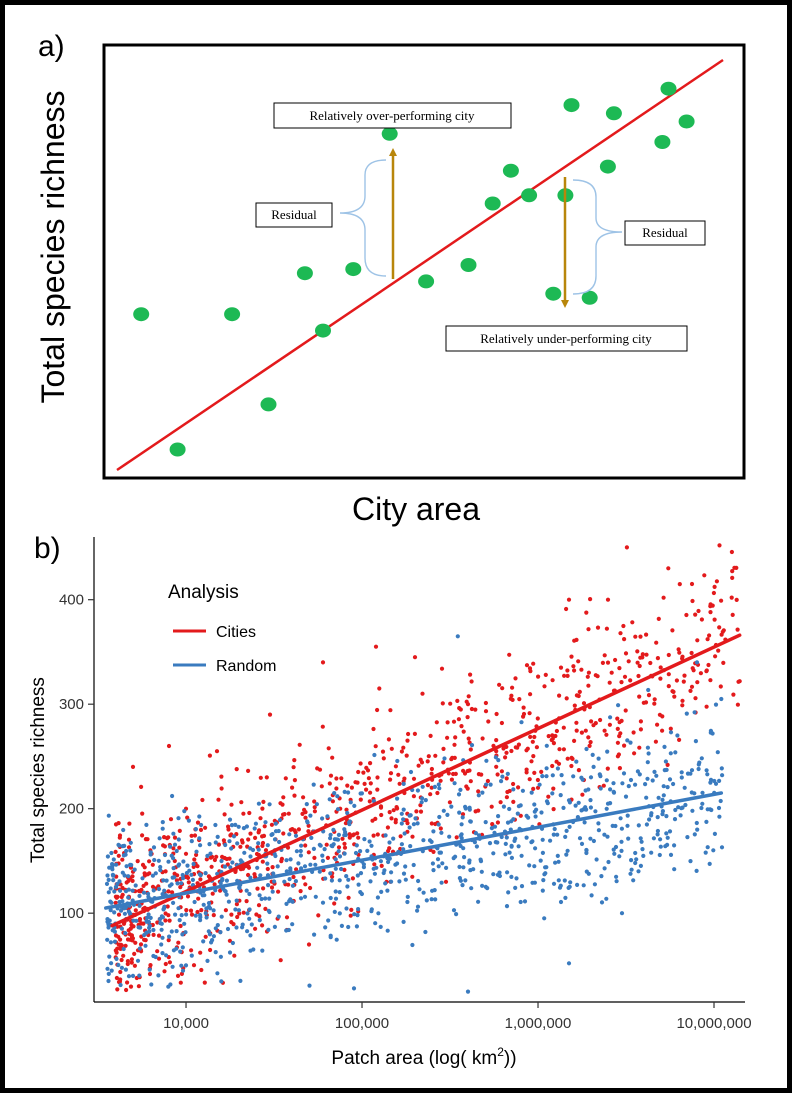  Describe the element at coordinates (665, 232) in the screenshot. I see `residual-right-label: Residual` at that location.